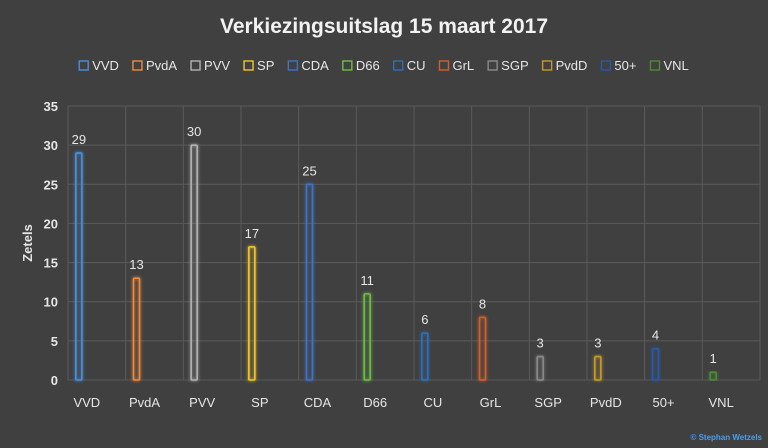  What do you see at coordinates (51, 184) in the screenshot?
I see `y-tick-label: 25` at bounding box center [51, 184].